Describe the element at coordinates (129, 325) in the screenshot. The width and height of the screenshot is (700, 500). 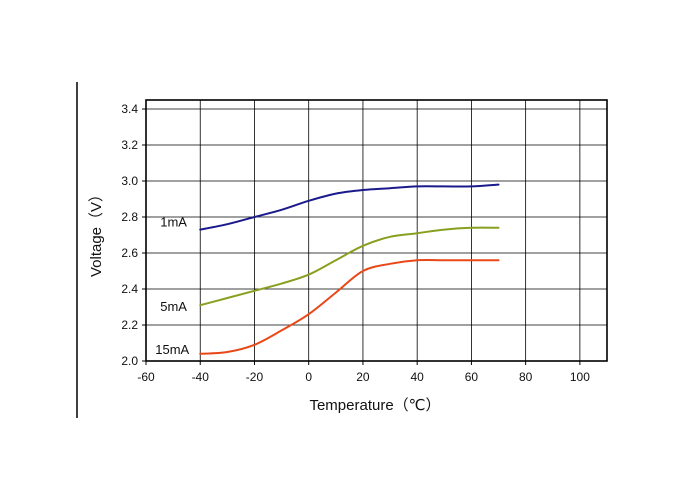
I see `y-tick-label: 2.2` at that location.